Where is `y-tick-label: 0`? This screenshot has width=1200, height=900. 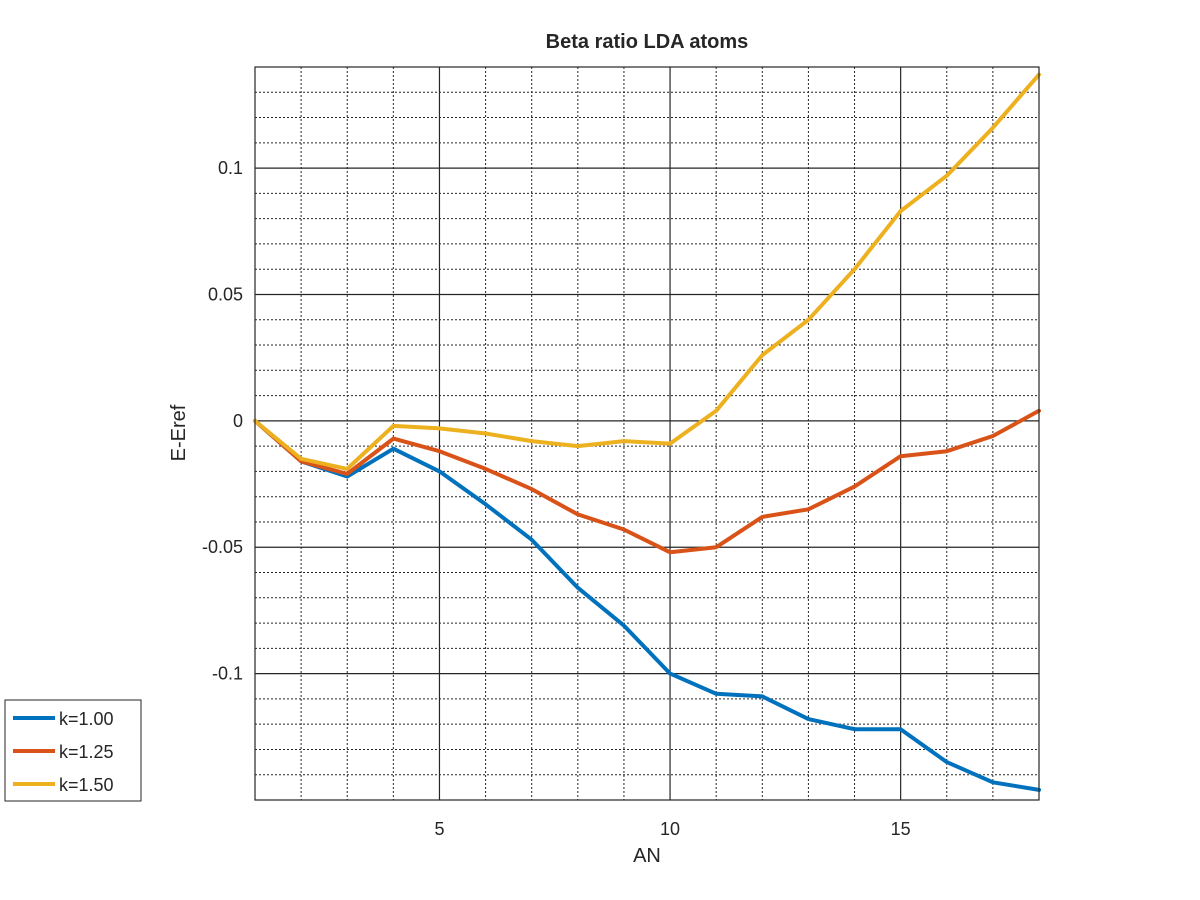
y-tick-label: 0 is located at coordinates (238, 421).